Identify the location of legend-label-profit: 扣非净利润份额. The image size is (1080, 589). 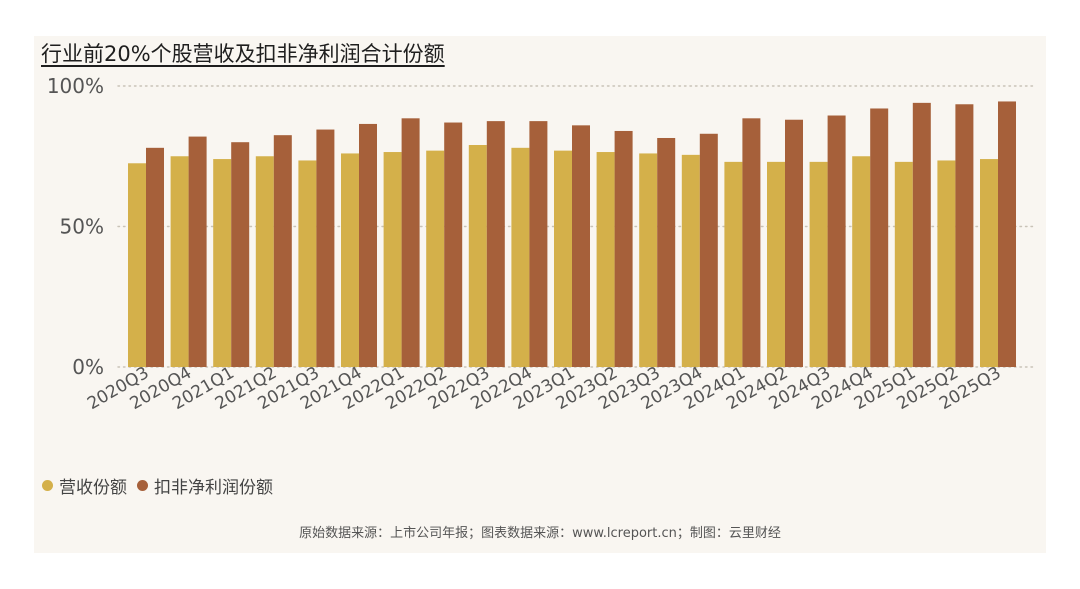
(213, 488).